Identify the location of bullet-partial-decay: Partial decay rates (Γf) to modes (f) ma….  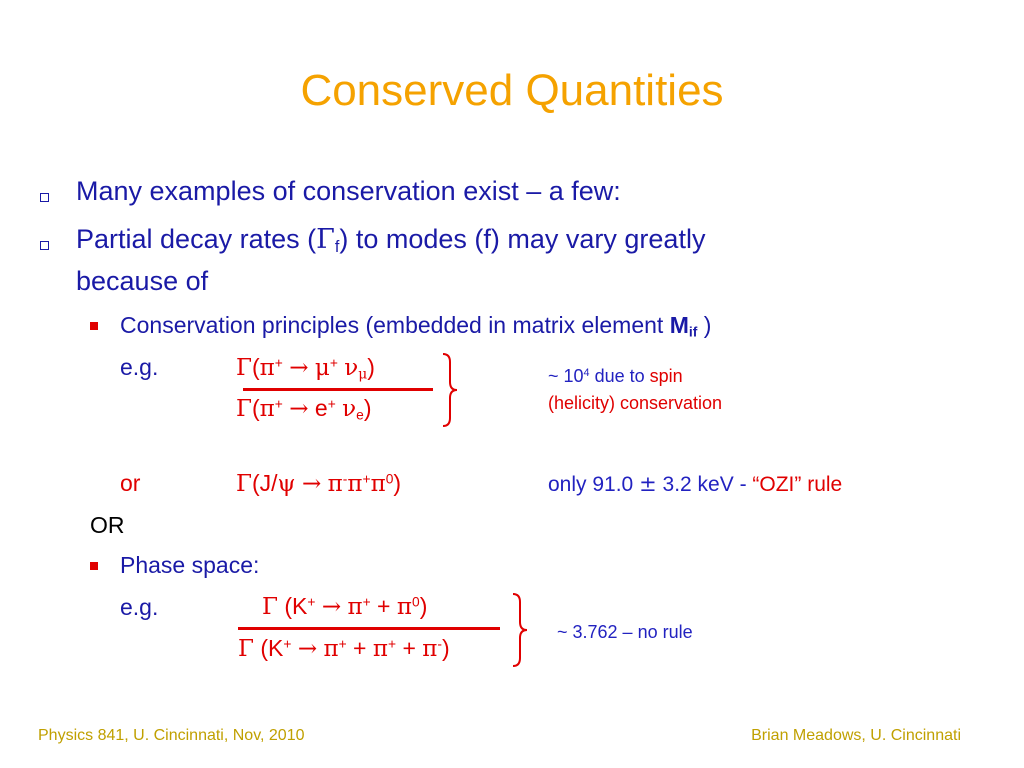
(390, 239).